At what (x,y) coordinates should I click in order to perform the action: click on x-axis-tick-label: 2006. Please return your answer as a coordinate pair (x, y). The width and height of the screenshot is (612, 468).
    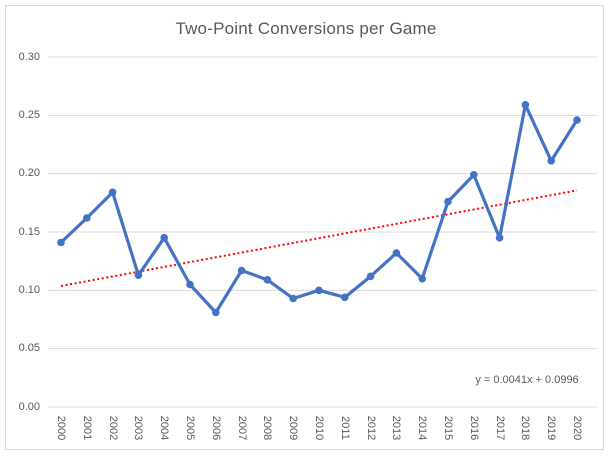
    Looking at the image, I should click on (215, 428).